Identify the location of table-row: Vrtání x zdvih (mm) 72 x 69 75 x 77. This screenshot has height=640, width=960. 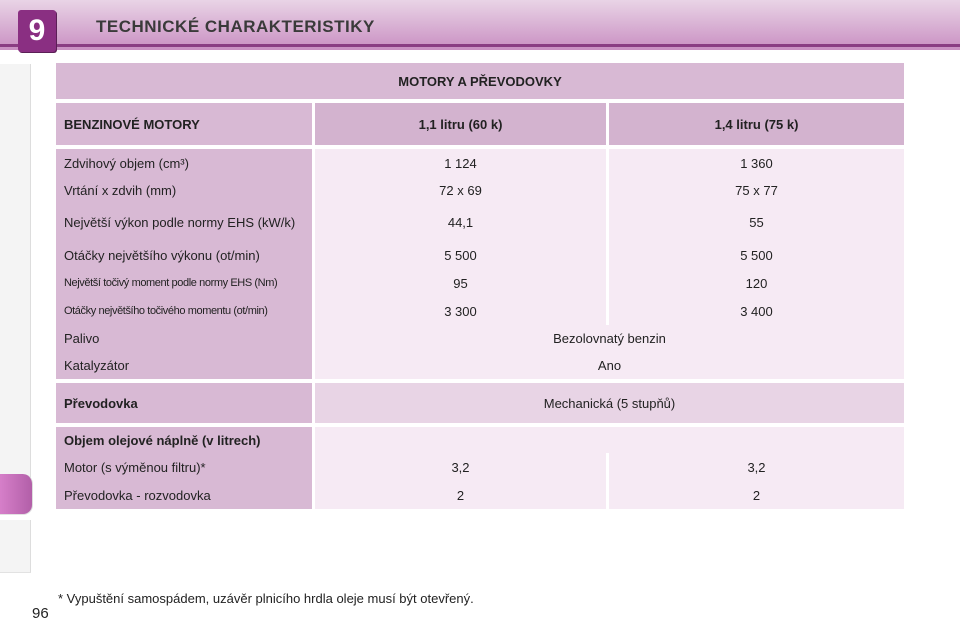
(480, 190).